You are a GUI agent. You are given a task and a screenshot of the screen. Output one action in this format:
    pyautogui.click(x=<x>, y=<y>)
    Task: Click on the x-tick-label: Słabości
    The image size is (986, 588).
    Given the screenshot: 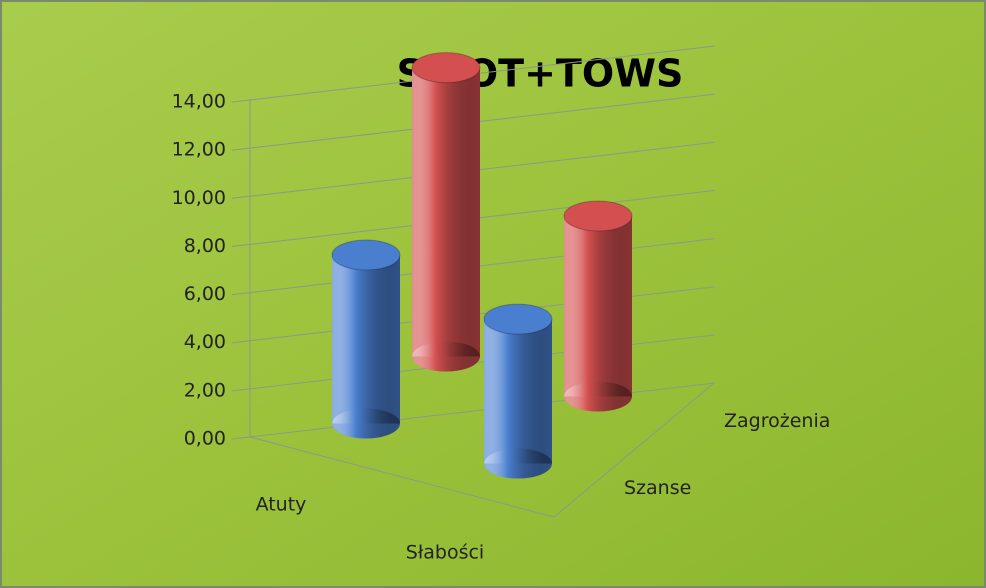 What is the action you would take?
    pyautogui.click(x=445, y=553)
    